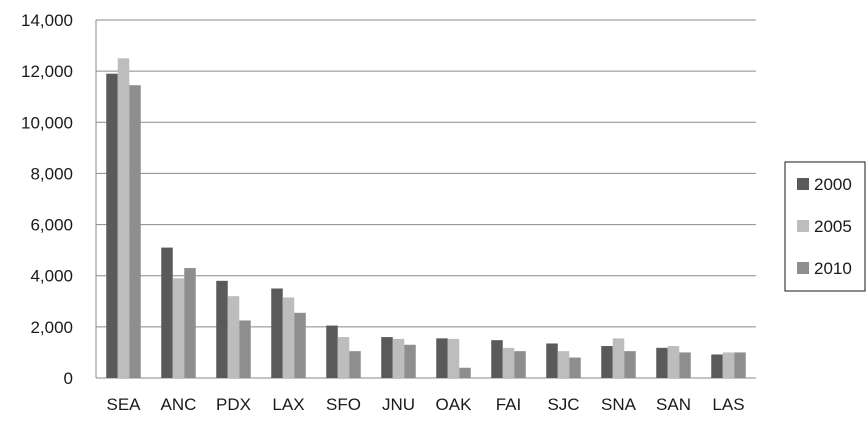  What do you see at coordinates (454, 404) in the screenshot?
I see `x-tick-label: OAK` at bounding box center [454, 404].